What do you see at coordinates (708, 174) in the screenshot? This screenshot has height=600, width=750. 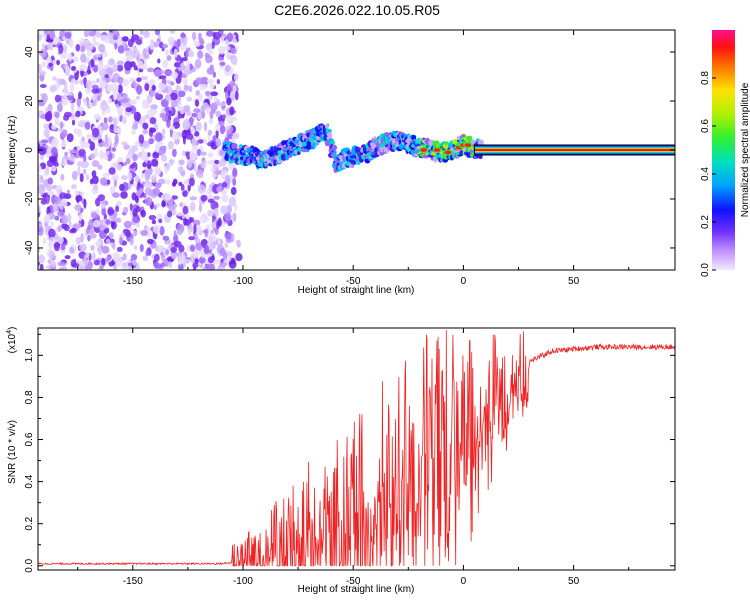 I see `colorbar-ticks: 0.0 0.2 0.4 0.6 0.8` at bounding box center [708, 174].